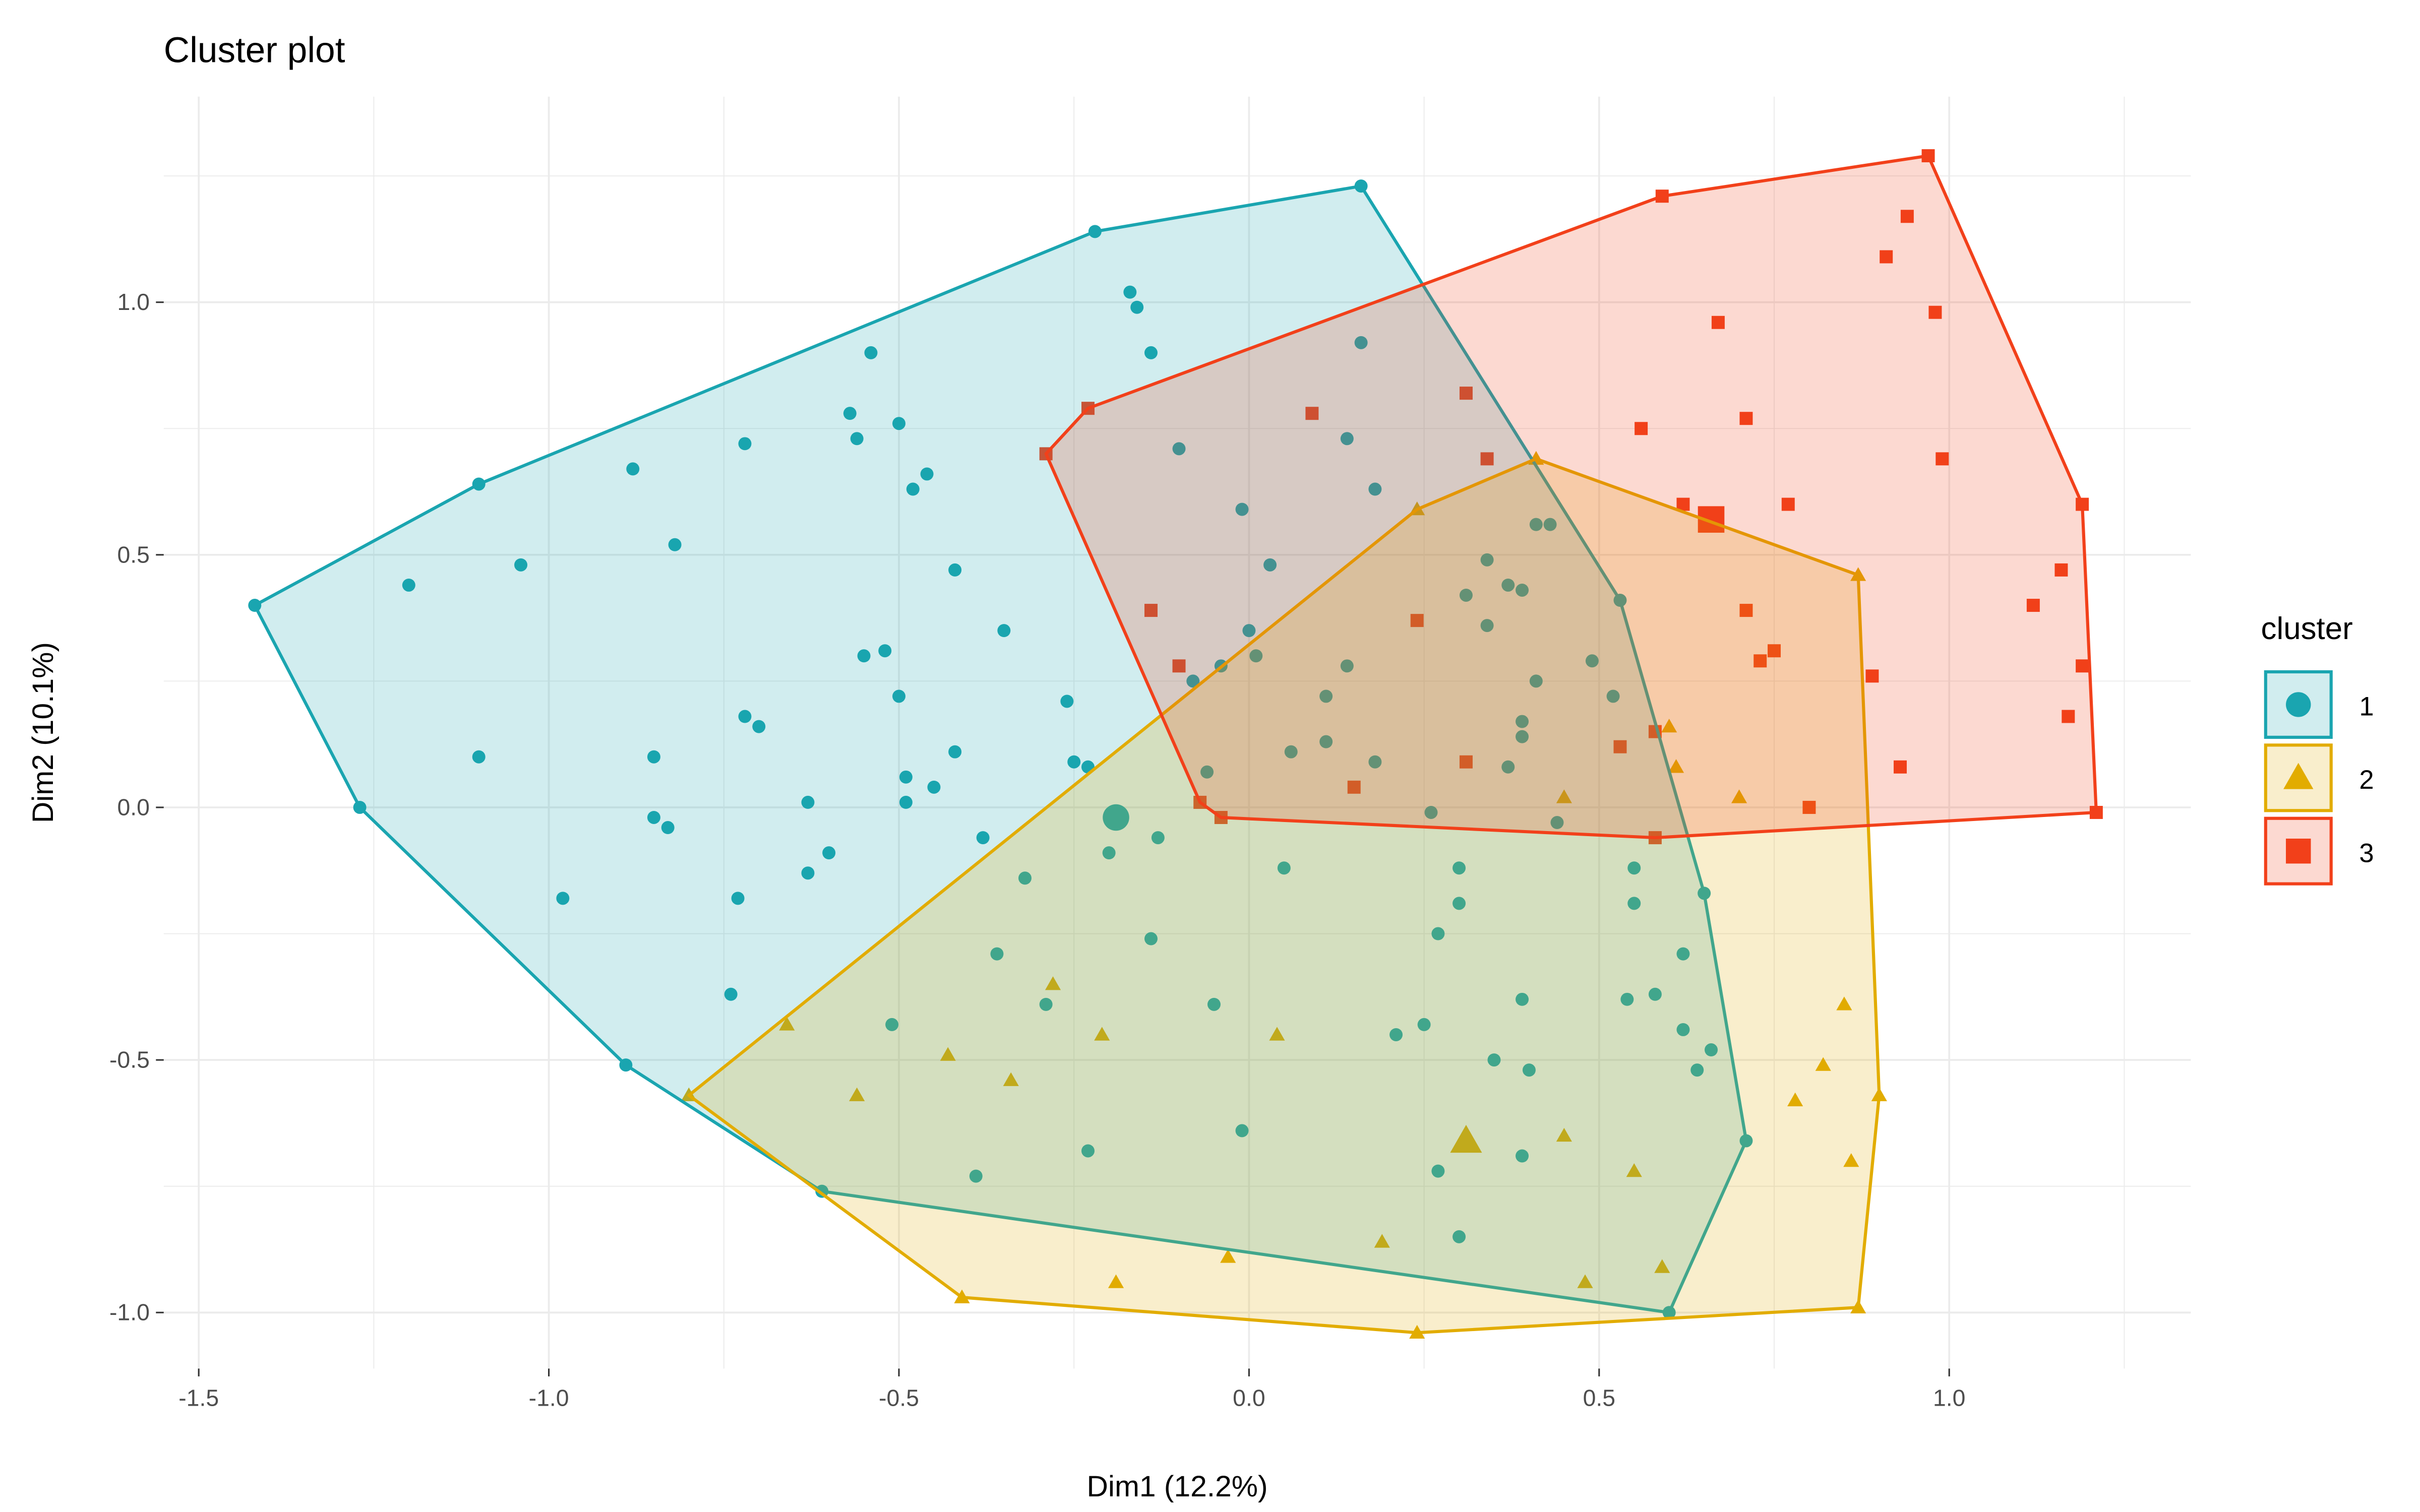 Image resolution: width=2420 pixels, height=1512 pixels. What do you see at coordinates (2366, 707) in the screenshot?
I see `legend-label-1: 1` at bounding box center [2366, 707].